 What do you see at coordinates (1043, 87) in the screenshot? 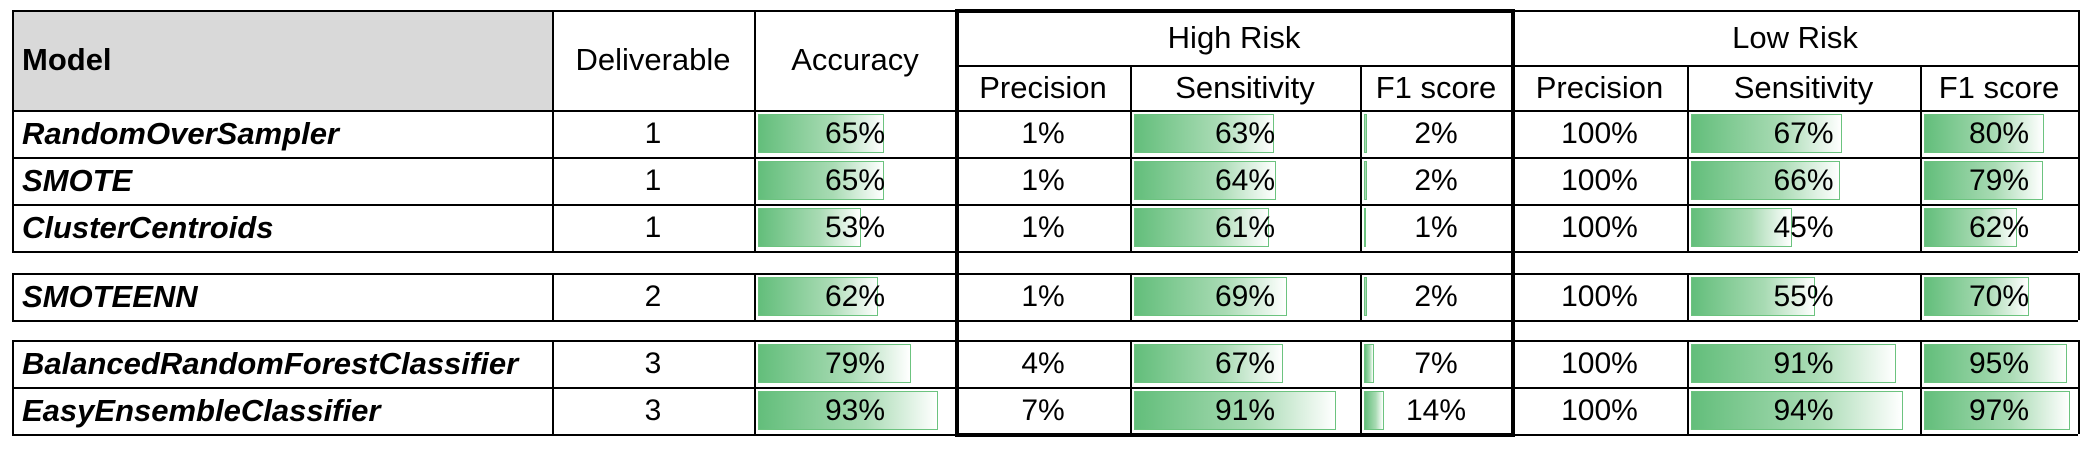
I see `header-high-risk-precision: Precision` at bounding box center [1043, 87].